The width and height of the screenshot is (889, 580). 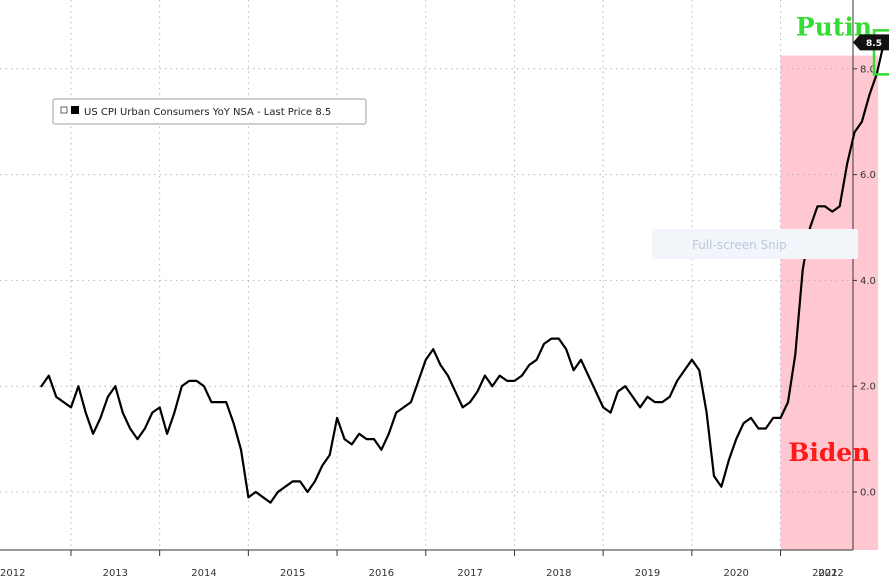 I want to click on y-tick-label: 4.0, so click(x=868, y=281).